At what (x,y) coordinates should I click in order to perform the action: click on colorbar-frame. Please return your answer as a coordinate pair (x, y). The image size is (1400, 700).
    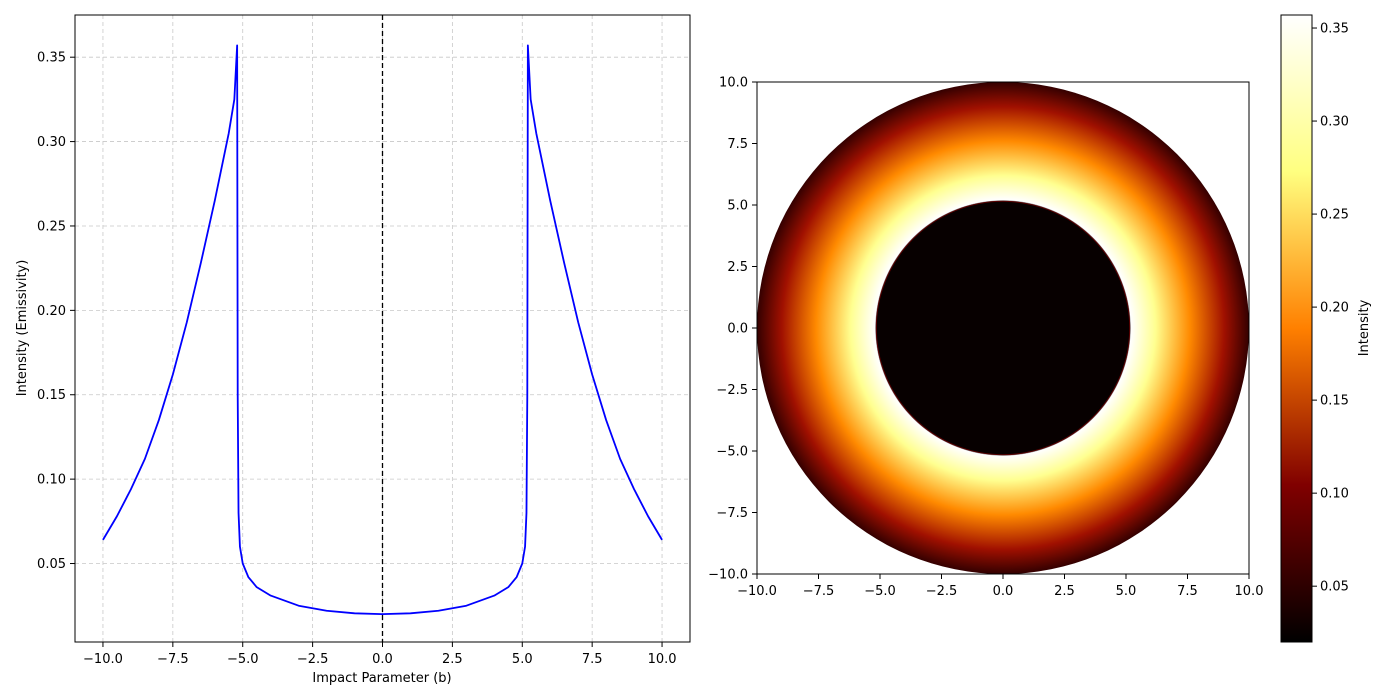
    Looking at the image, I should click on (1296, 328).